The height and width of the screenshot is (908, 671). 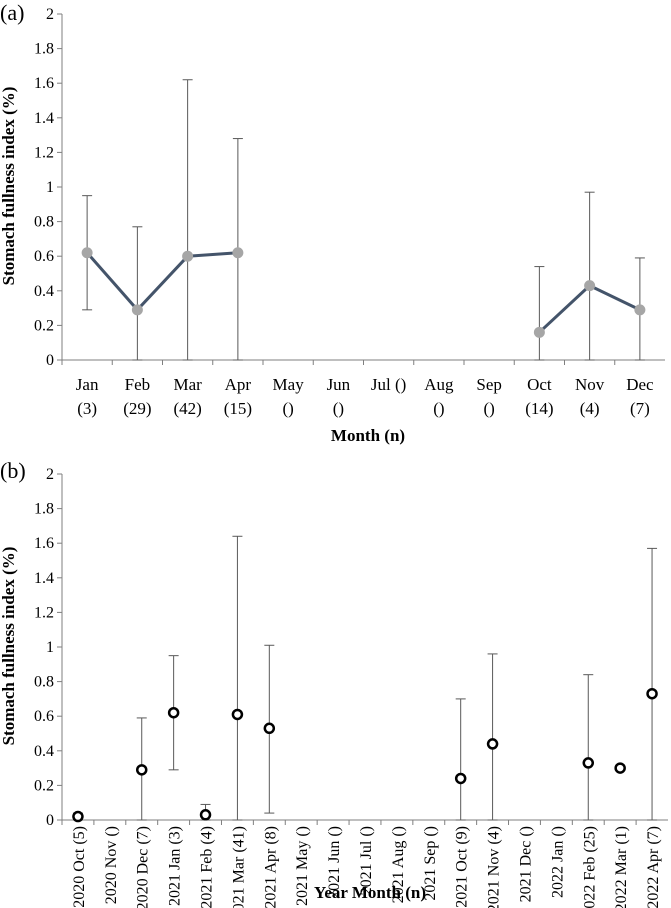 I want to click on panel-a-x-tick-label: (14), so click(x=539, y=408).